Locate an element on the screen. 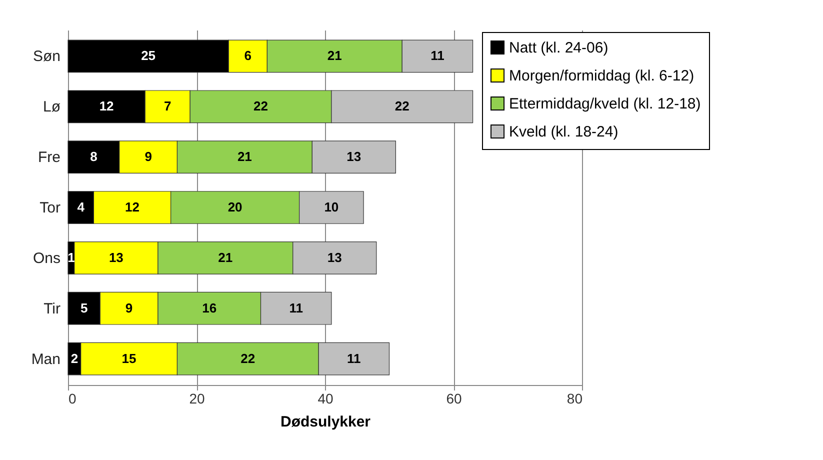  data-label: 7 is located at coordinates (168, 106).